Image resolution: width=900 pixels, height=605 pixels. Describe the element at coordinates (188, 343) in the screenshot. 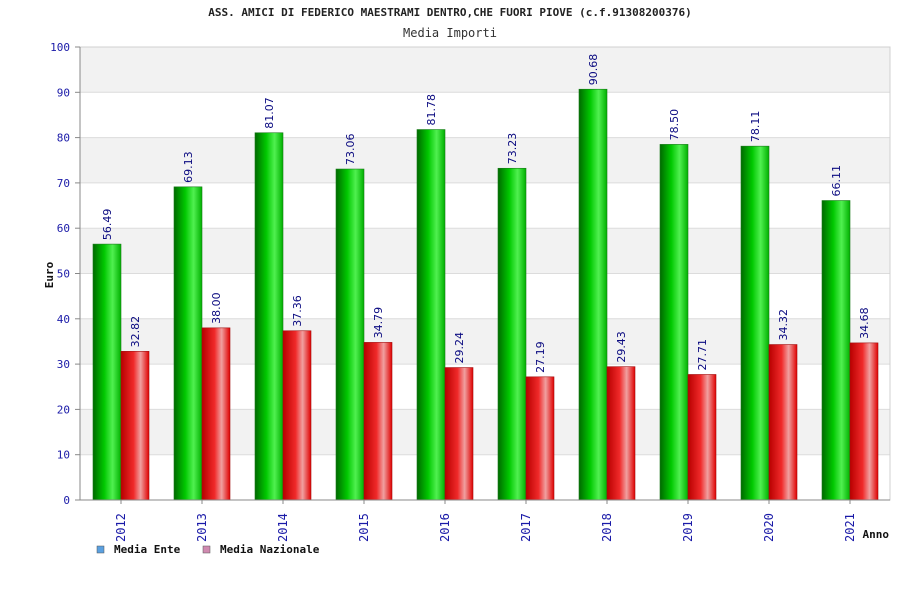

I see `bar-media-ente-2013` at that location.